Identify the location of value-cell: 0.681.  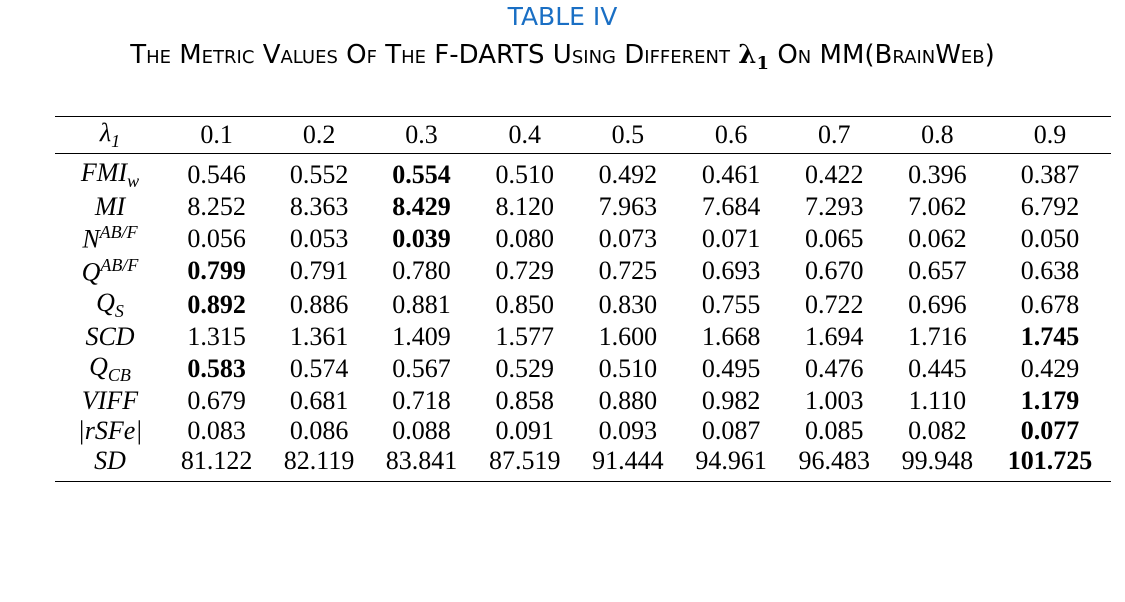
(319, 400).